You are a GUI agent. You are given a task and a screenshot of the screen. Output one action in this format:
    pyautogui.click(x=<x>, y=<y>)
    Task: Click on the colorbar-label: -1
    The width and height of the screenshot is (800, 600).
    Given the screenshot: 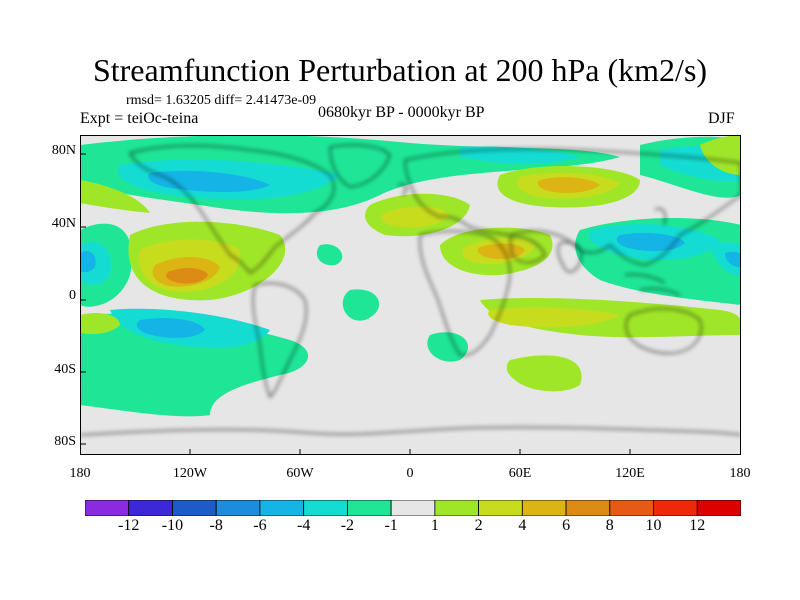 What is the action you would take?
    pyautogui.click(x=391, y=525)
    